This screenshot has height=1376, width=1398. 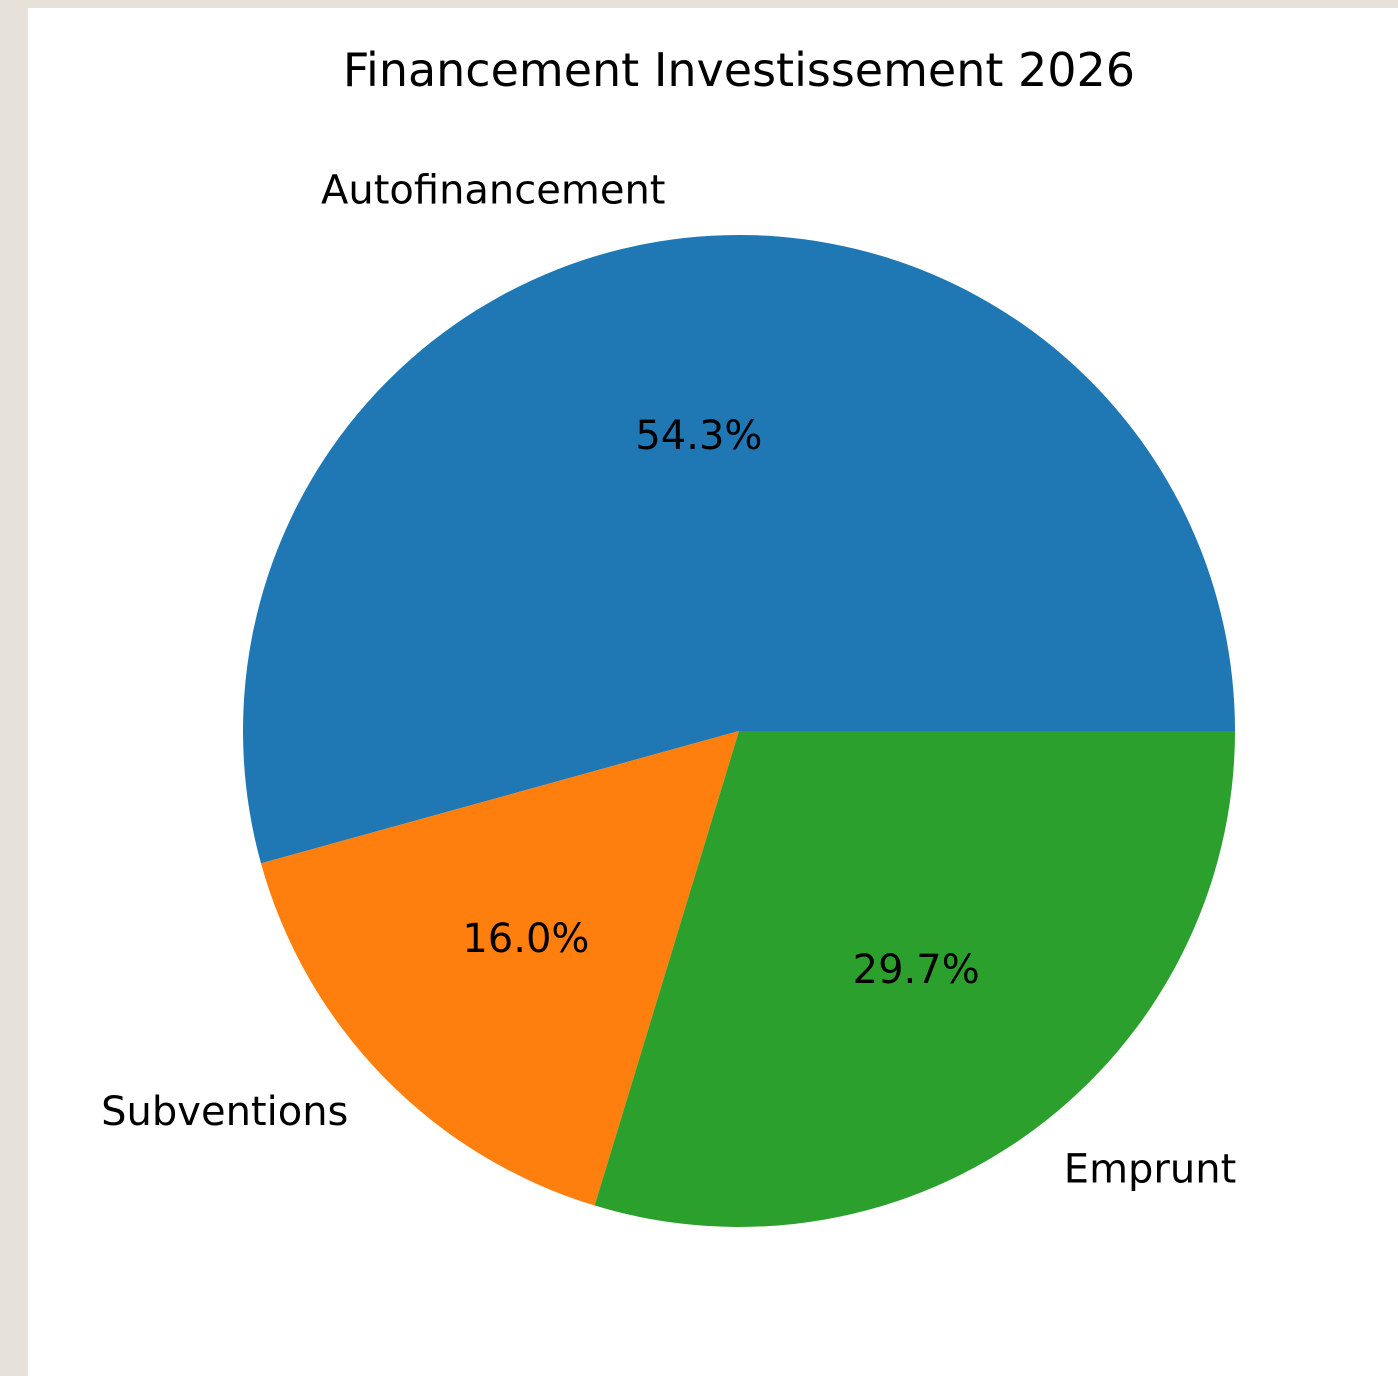 What do you see at coordinates (499, 968) in the screenshot?
I see `pie-slice-subventions` at bounding box center [499, 968].